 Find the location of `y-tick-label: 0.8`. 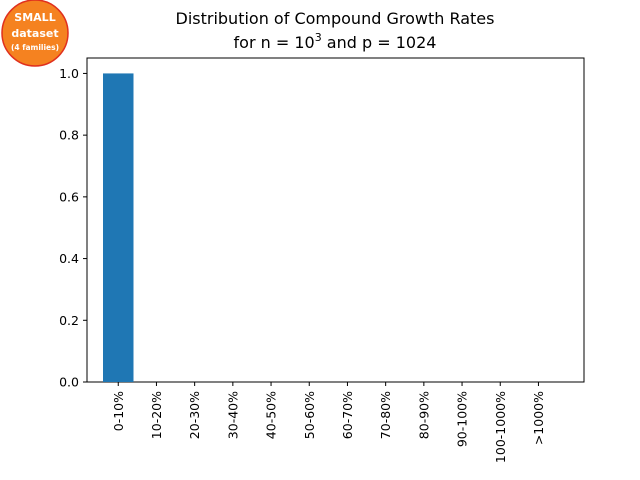

y-tick-label: 0.8 is located at coordinates (69, 135).